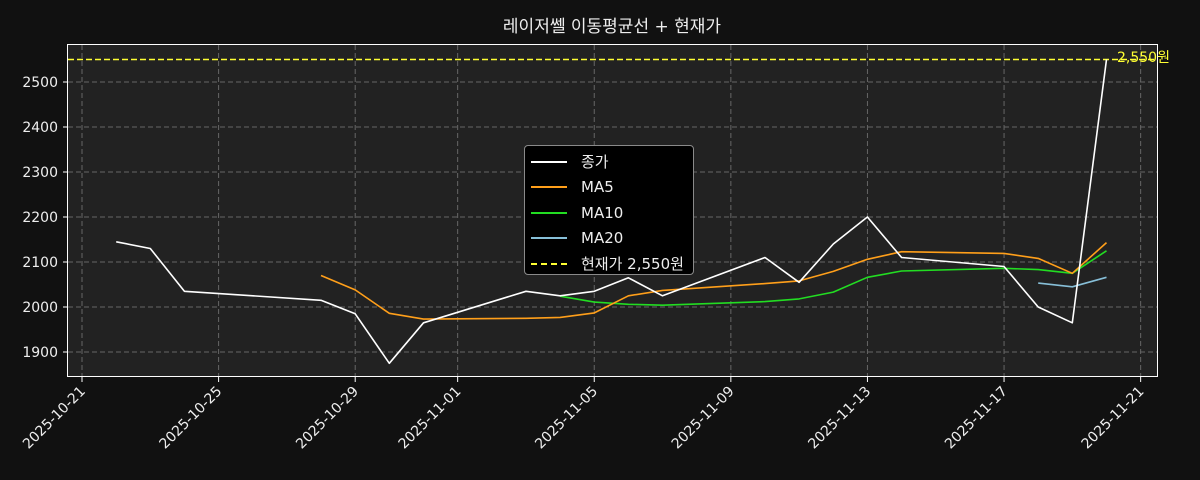  What do you see at coordinates (40, 353) in the screenshot?
I see `y-tick-label: 1900` at bounding box center [40, 353].